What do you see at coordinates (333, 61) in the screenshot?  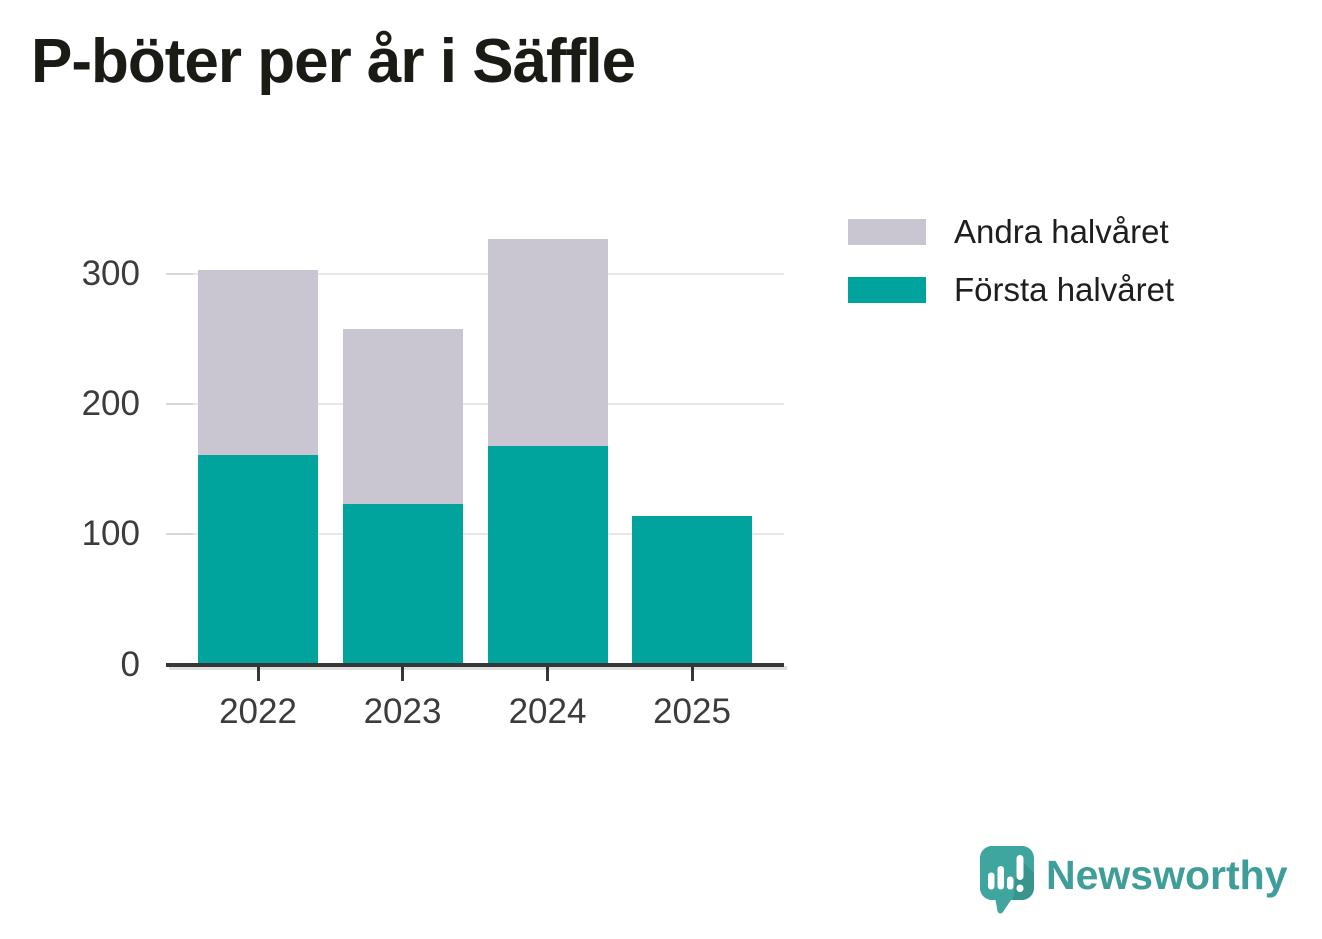 I see `chart-title: P-böter per år i Säffle` at bounding box center [333, 61].